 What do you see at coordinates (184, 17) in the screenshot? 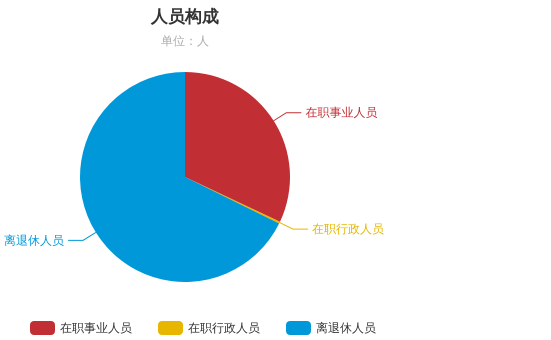
I see `chart-title: 人员构成` at bounding box center [184, 17].